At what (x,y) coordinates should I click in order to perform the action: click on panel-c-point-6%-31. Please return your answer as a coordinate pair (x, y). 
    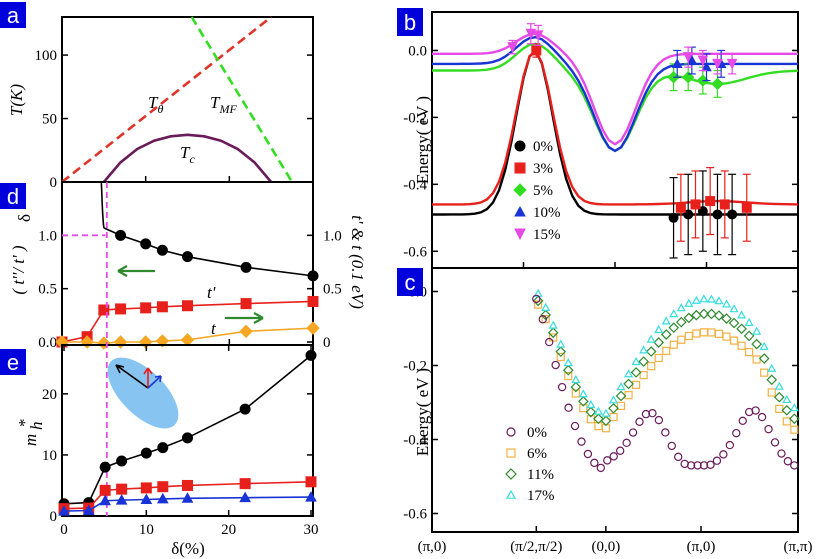
    Looking at the image, I should click on (771, 392).